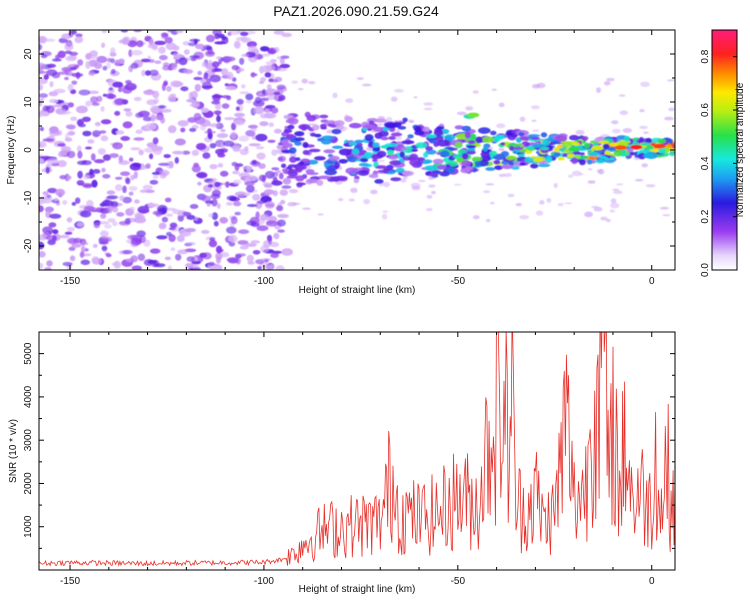  I want to click on spectrogram-peak, so click(597, 148).